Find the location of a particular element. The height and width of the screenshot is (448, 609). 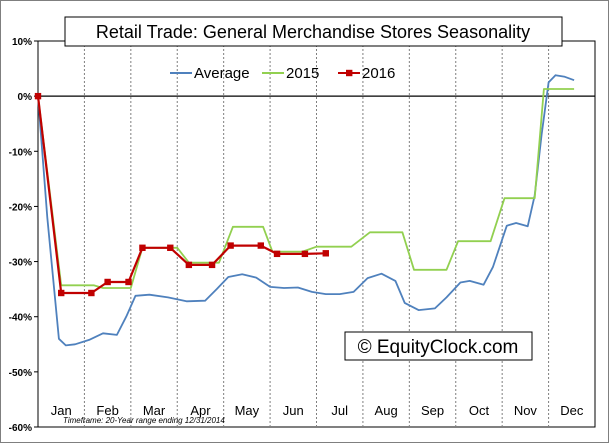

y-tick-label: 0% is located at coordinates (25, 97).